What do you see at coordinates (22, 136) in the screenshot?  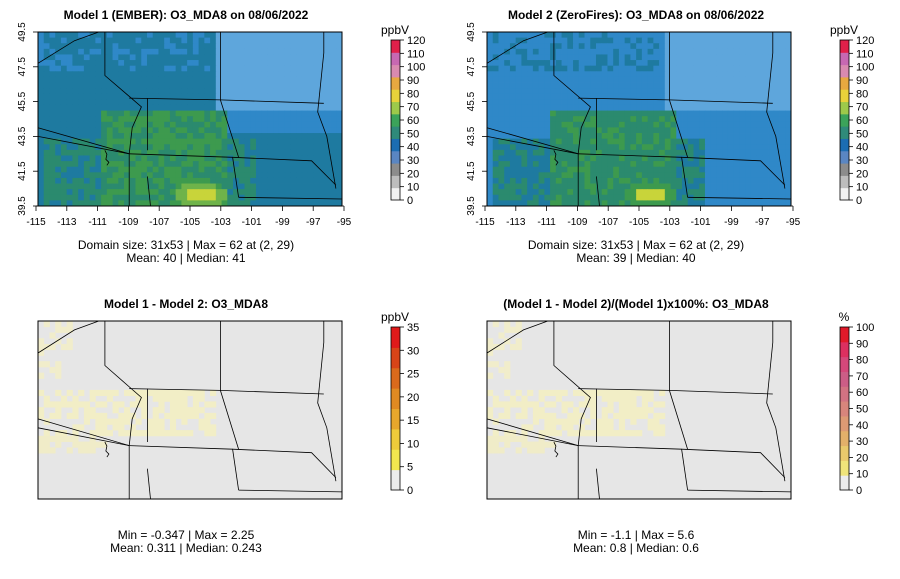 I see `y-tick-label: 43.5` at bounding box center [22, 136].